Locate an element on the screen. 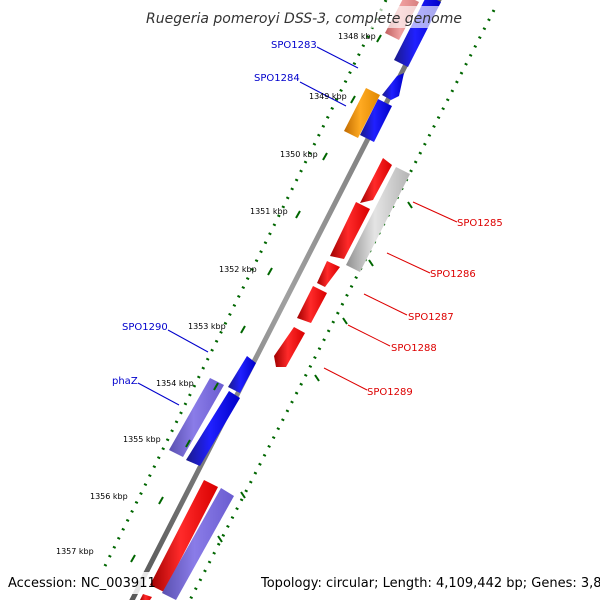 This screenshot has width=600, height=600. leader-spo1288 is located at coordinates (369, 335).